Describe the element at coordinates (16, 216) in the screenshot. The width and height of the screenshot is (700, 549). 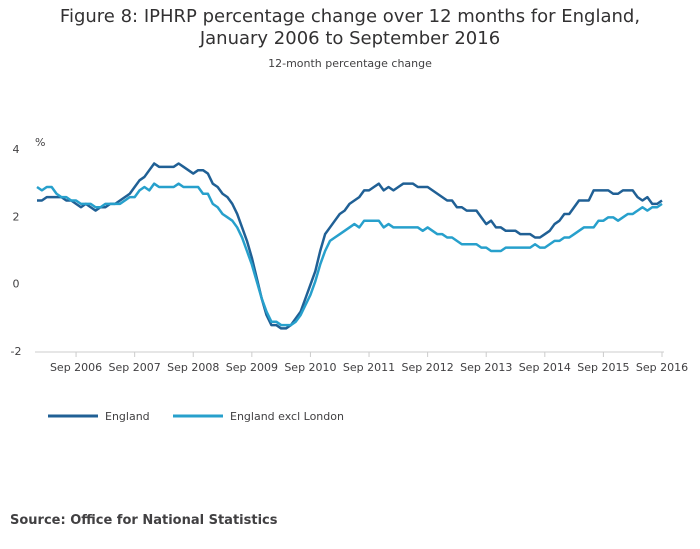
I see `y-tick-label: 2` at that location.